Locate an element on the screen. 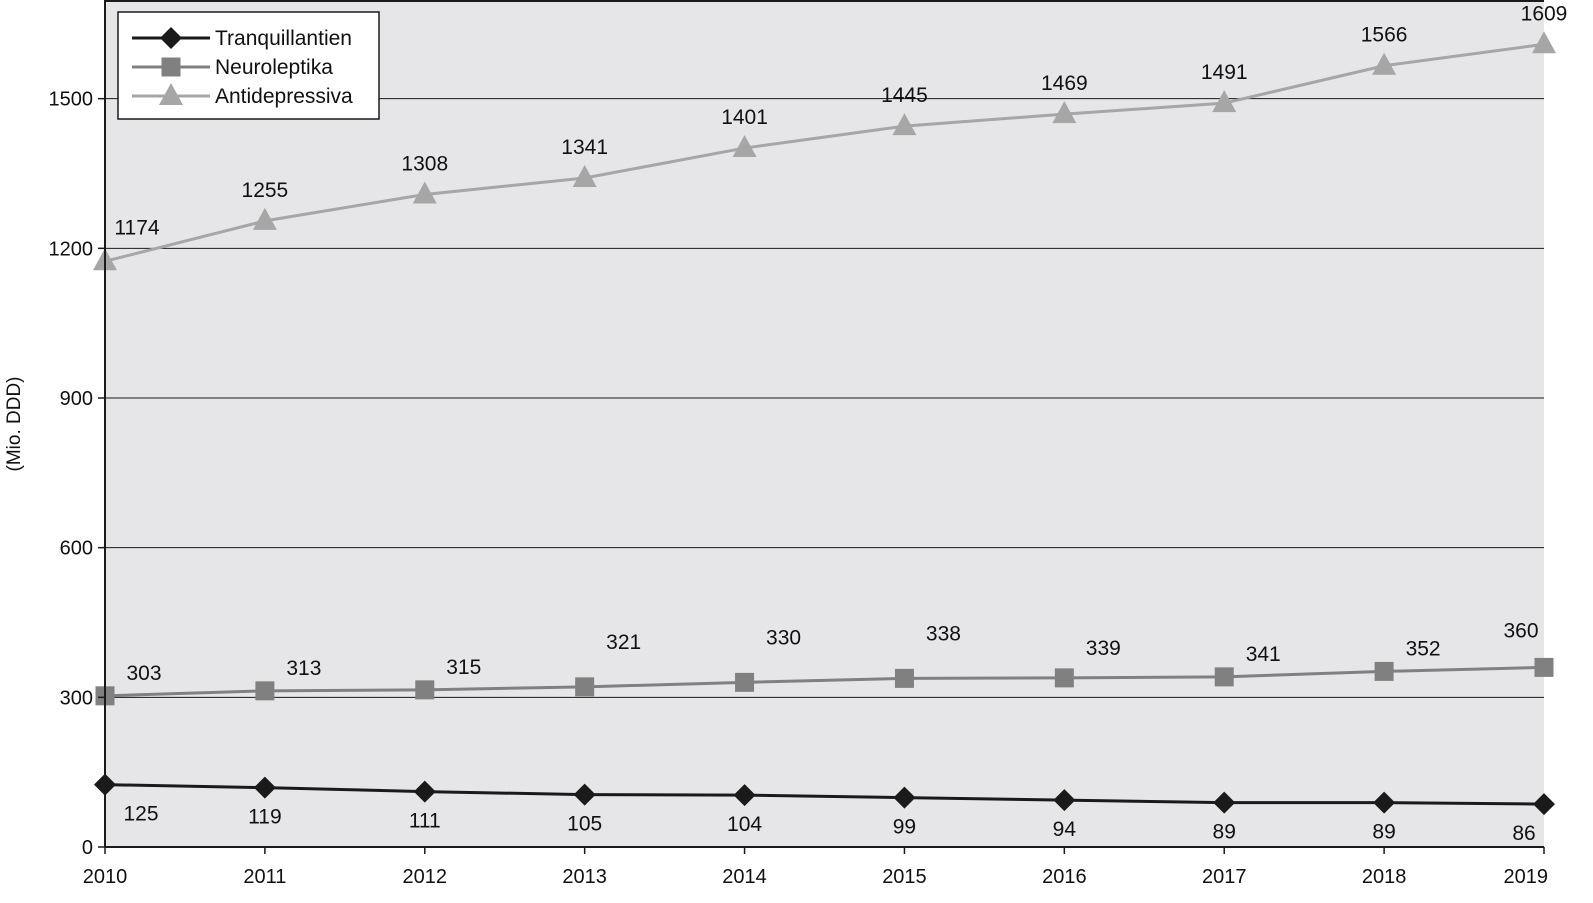 The width and height of the screenshot is (1593, 903). data-label: 321 is located at coordinates (623, 642).